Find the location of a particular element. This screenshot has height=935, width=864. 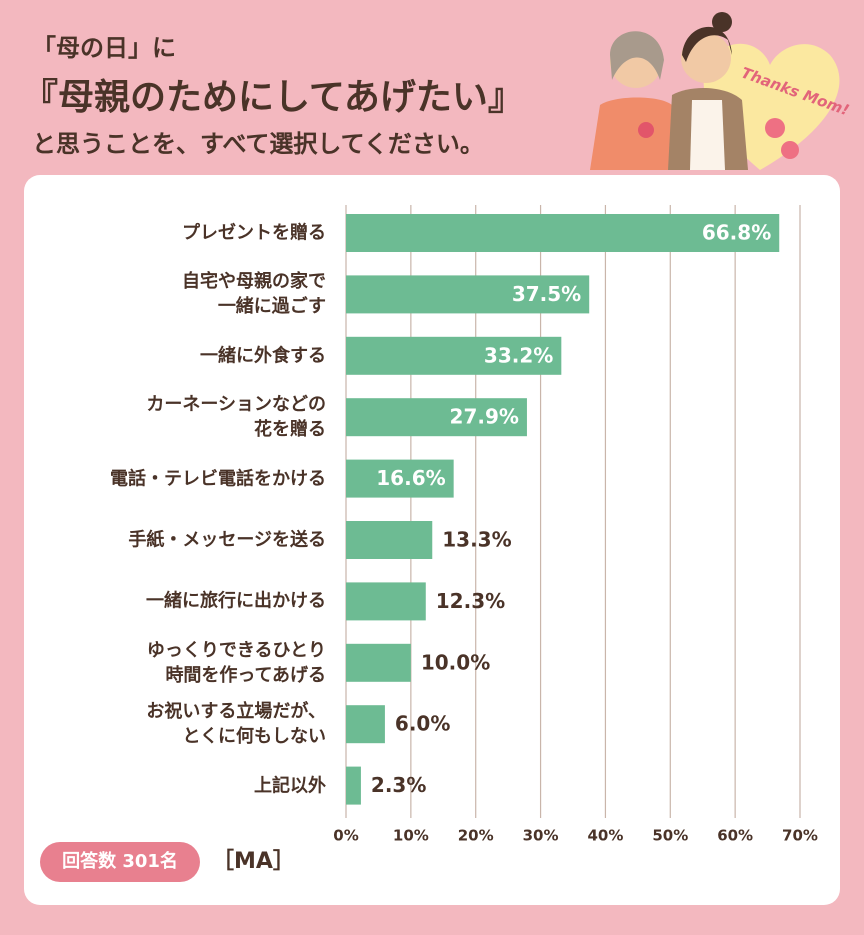

value-label: 33.2% is located at coordinates (518, 355).